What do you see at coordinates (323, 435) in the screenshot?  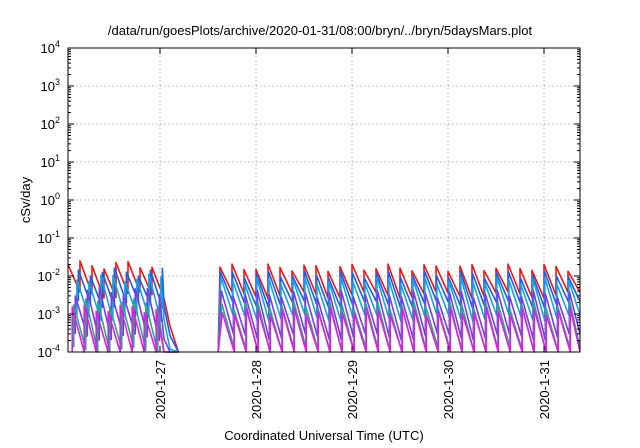 I see `x-axis-label: Coordinated Universal Time (UTC)` at bounding box center [323, 435].